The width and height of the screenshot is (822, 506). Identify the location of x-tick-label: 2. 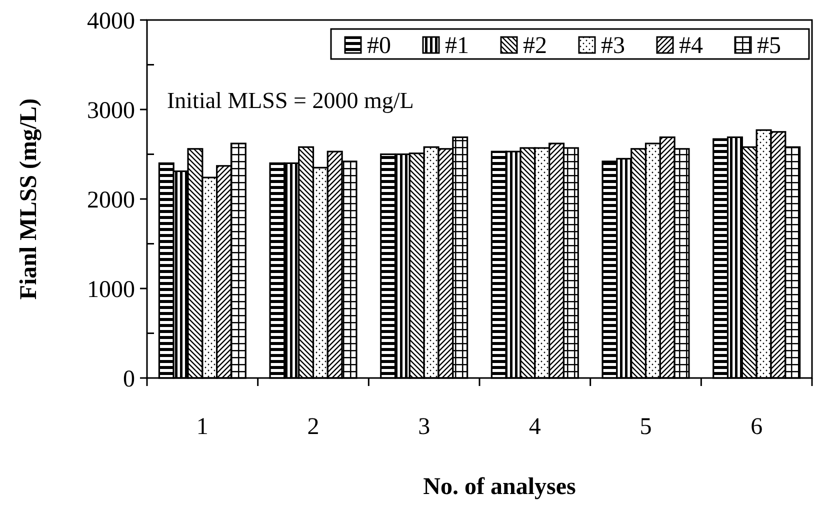
(313, 427).